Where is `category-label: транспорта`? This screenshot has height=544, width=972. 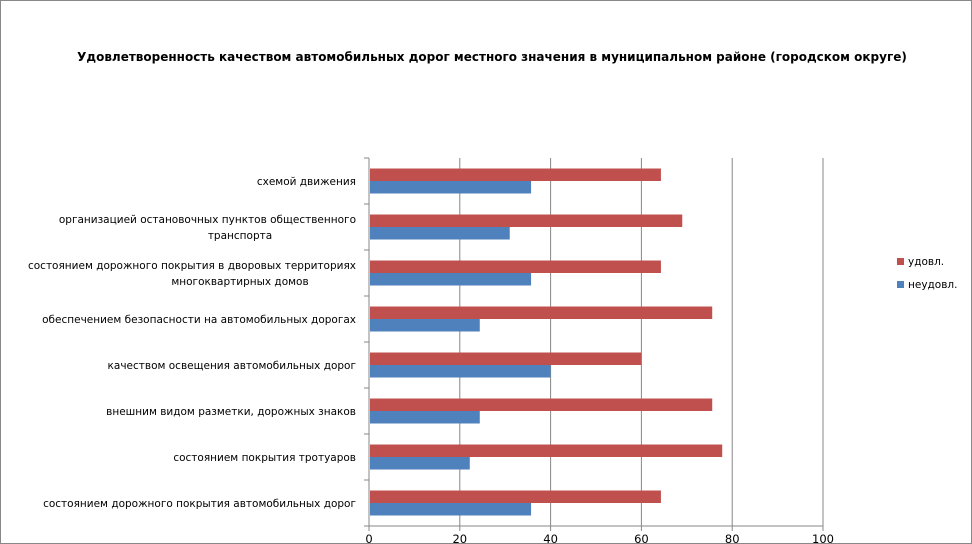 category-label: транспорта is located at coordinates (240, 236).